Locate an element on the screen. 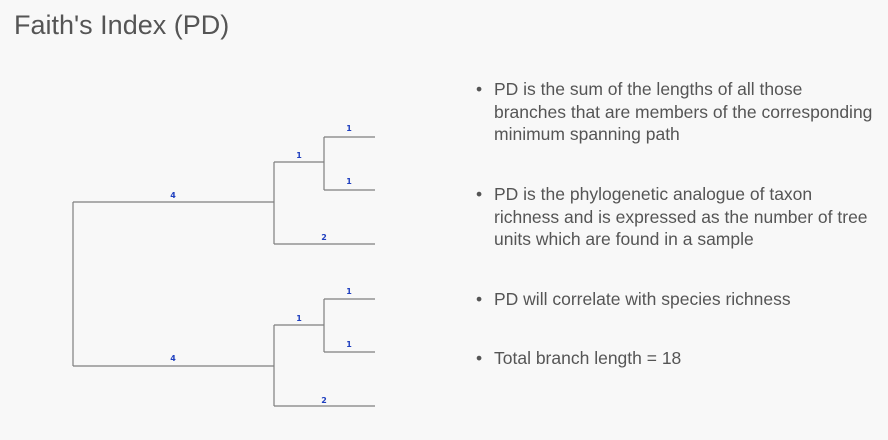  branch-label-bottom-leaf-b: 1 is located at coordinates (349, 344).